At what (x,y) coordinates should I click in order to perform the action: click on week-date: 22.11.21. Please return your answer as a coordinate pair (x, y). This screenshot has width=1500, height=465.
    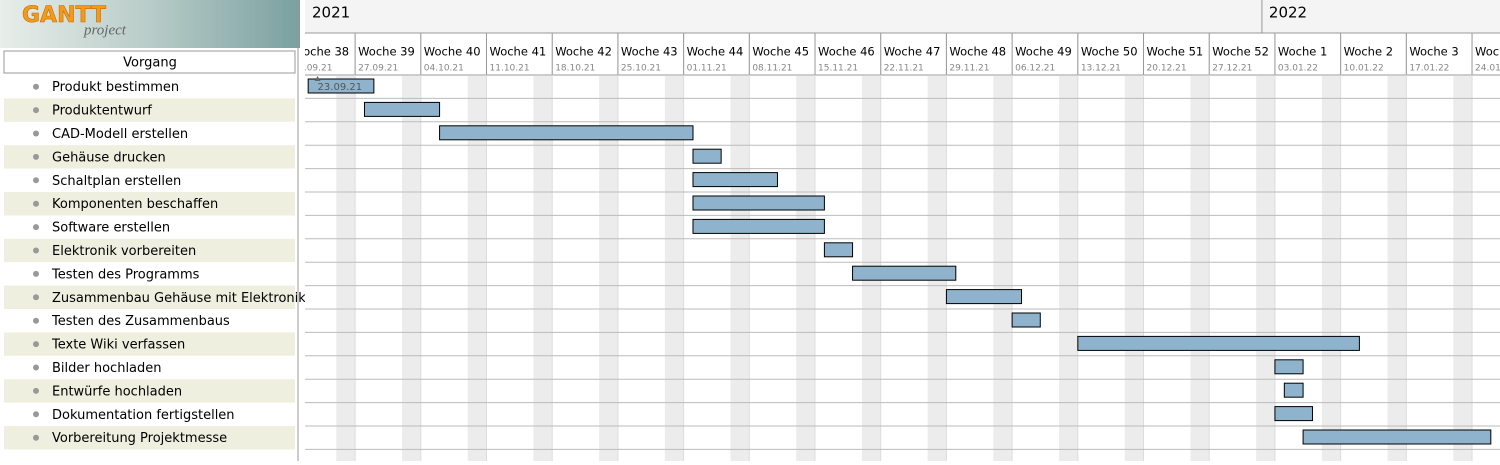
    Looking at the image, I should click on (904, 69).